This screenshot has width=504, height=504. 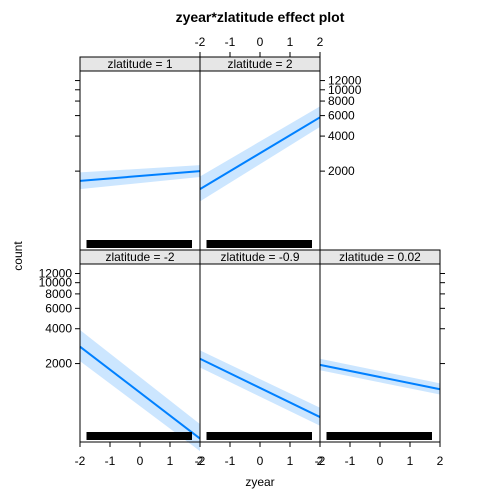 I want to click on y-axis-right-bottom, so click(x=442, y=319).